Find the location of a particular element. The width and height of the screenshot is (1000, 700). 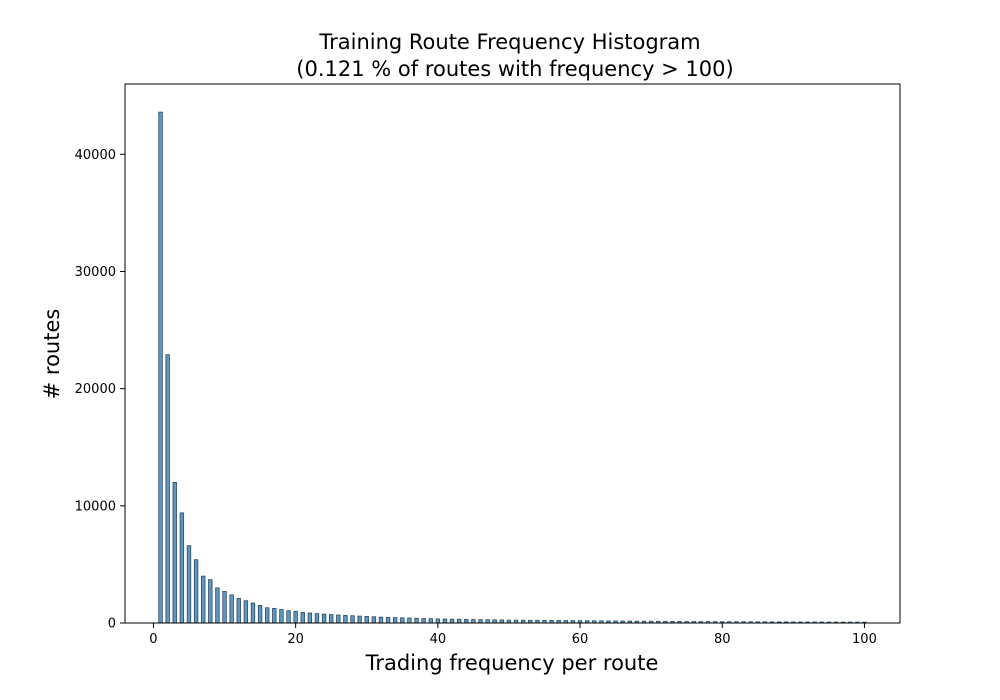

y-tick-label: 30000 is located at coordinates (95, 272).